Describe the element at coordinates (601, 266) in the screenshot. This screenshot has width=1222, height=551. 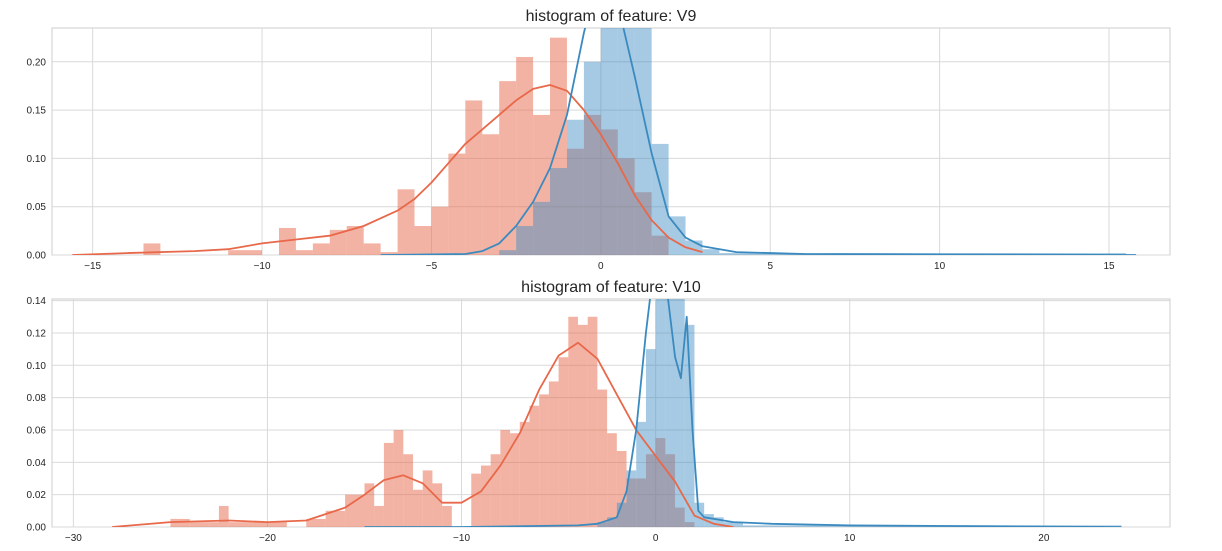
I see `v9-x-tick-label: 0` at that location.